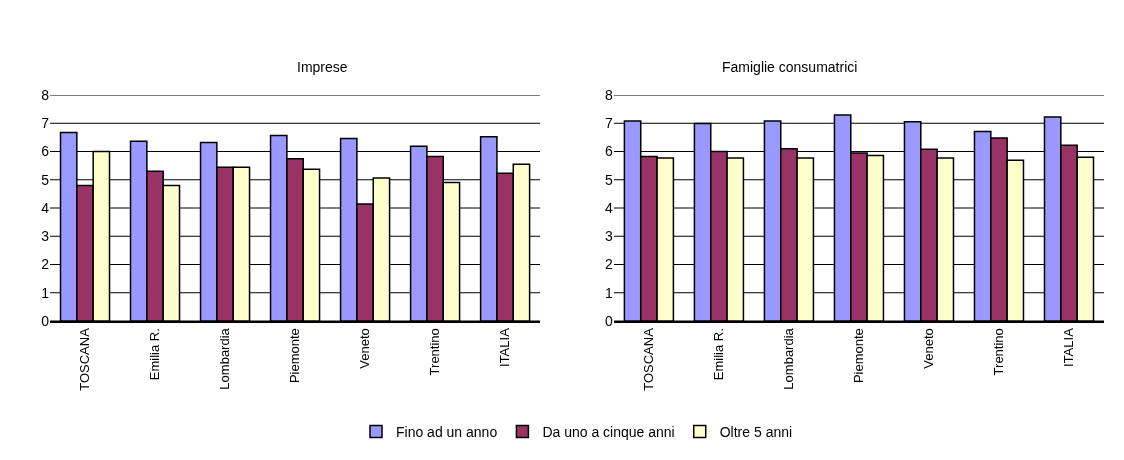 This screenshot has width=1124, height=460. I want to click on legend-label: Oltre 5 anni, so click(756, 431).